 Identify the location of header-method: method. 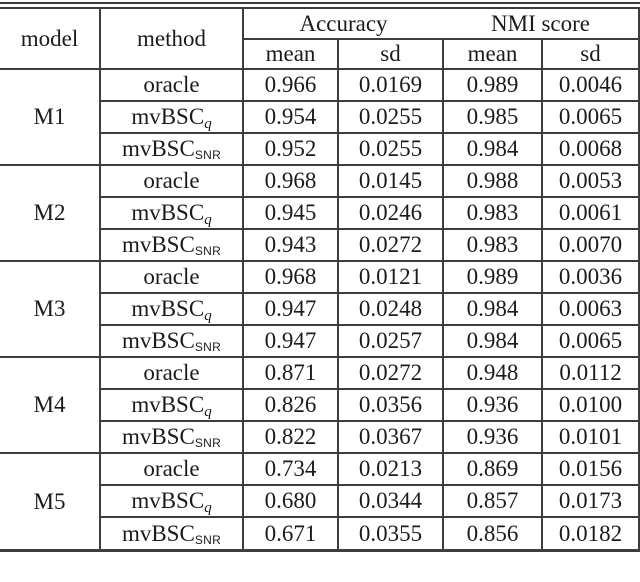
(172, 39).